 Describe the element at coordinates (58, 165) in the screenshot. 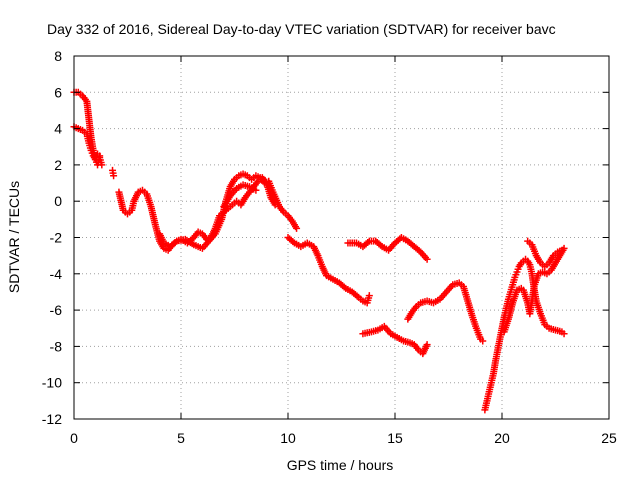

I see `y-tick-label: 2` at that location.